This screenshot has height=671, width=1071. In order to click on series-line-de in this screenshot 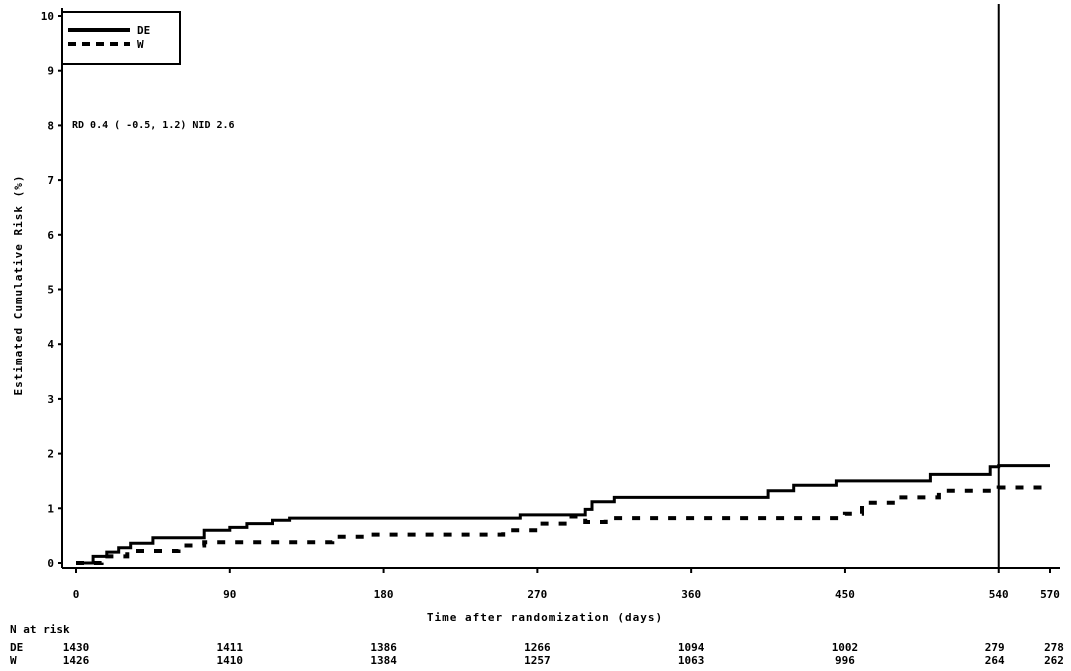, I will do `click(563, 514)`.